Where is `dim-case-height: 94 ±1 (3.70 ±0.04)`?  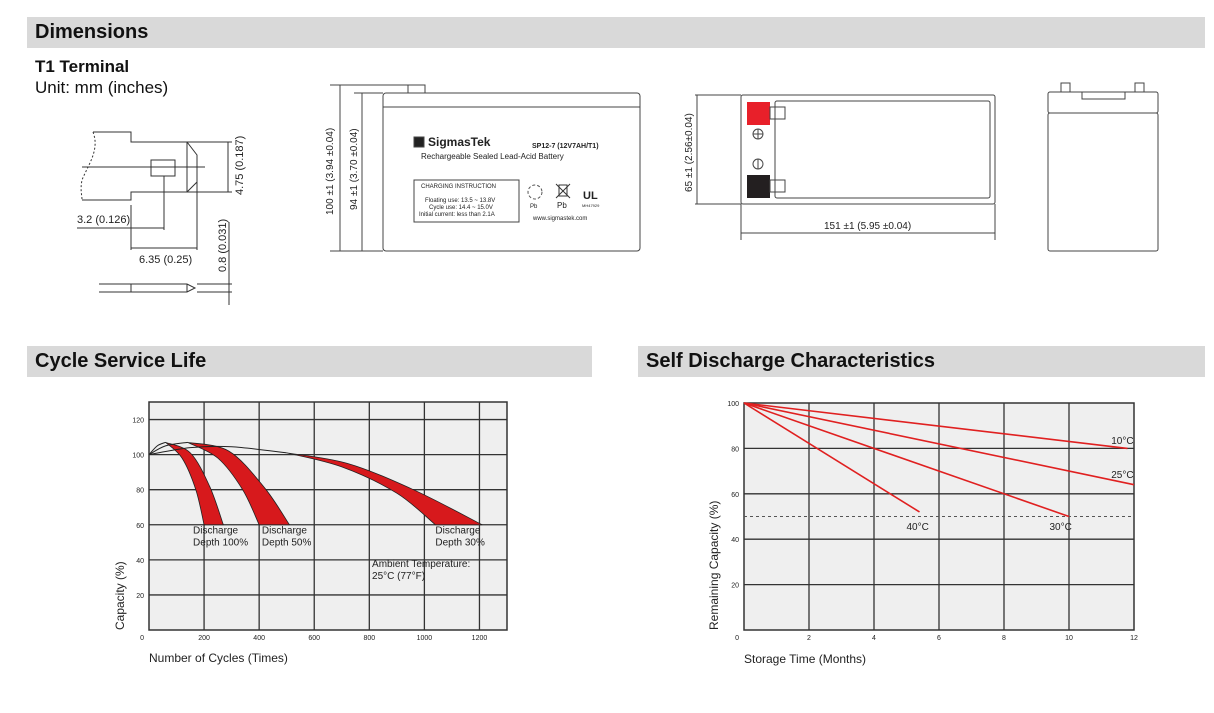
dim-case-height: 94 ±1 (3.70 ±0.04) is located at coordinates (354, 169).